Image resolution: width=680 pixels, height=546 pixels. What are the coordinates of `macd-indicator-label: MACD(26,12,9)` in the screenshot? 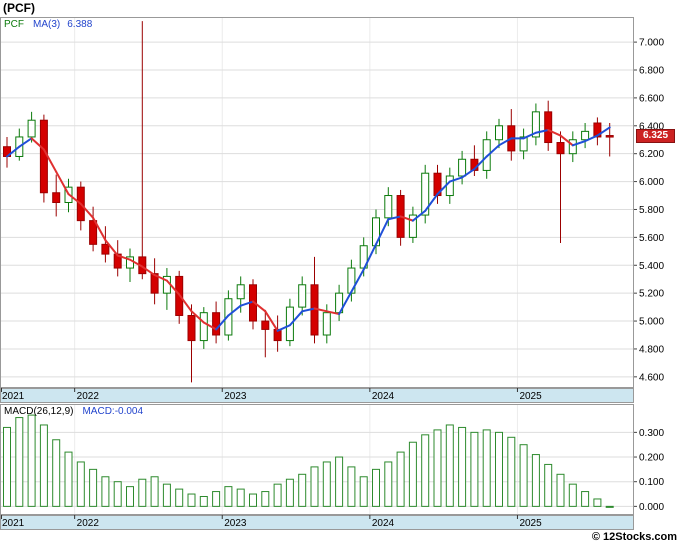 It's located at (39, 411).